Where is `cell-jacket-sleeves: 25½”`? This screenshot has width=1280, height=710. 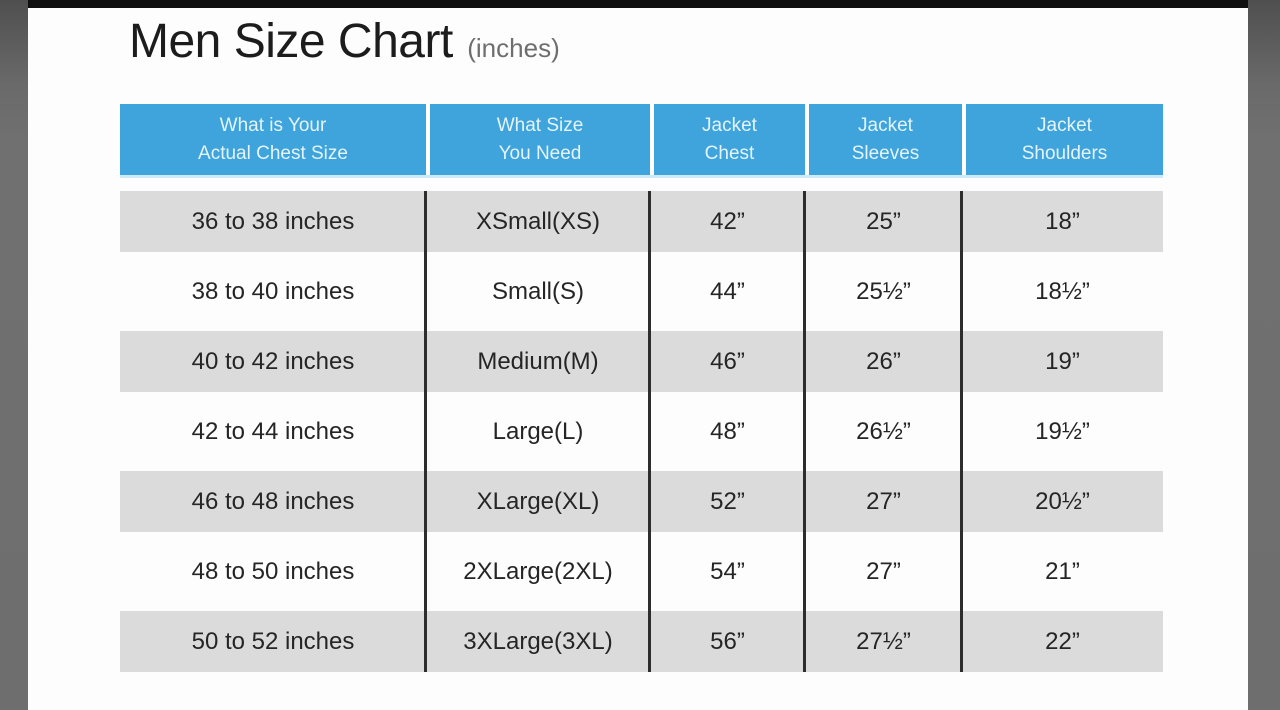
cell-jacket-sleeves: 25½” is located at coordinates (883, 291).